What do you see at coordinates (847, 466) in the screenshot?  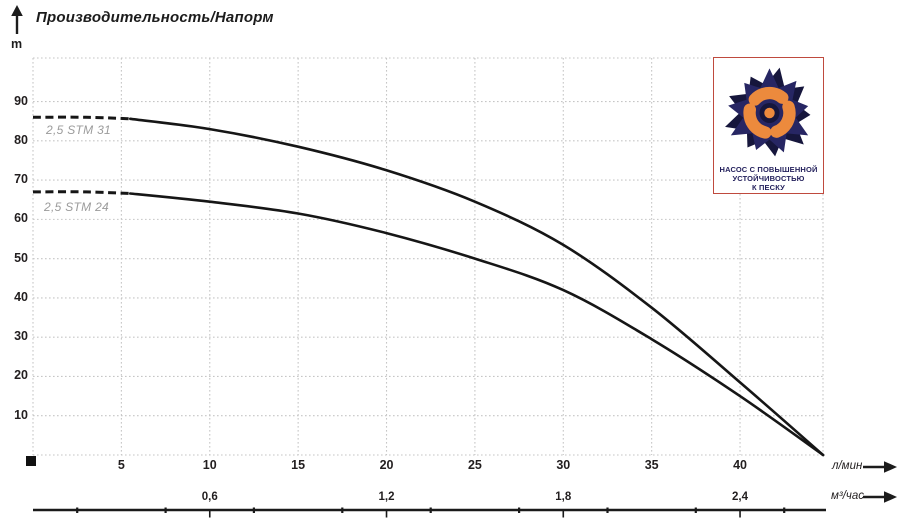 I see `x-axis-unit-lpm: л/мин` at bounding box center [847, 466].